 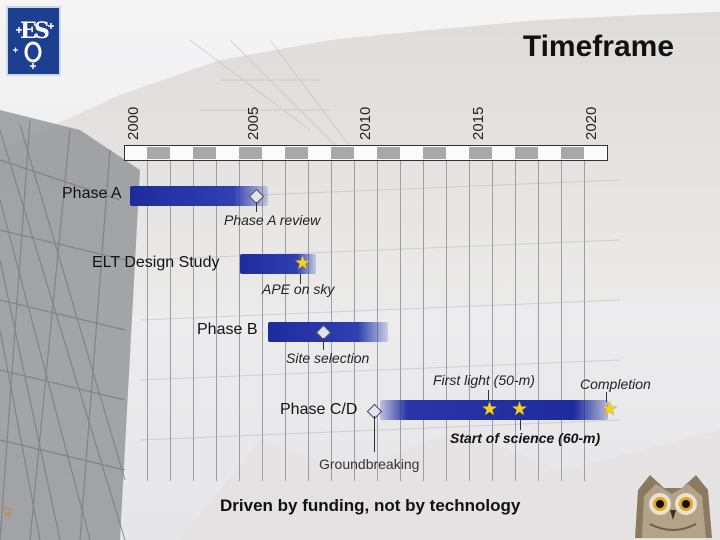 I want to click on phase-a-label: Phase A, so click(x=92, y=193).